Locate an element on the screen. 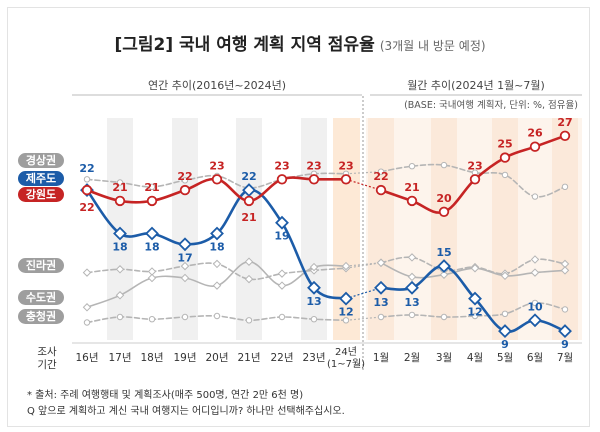 The height and width of the screenshot is (432, 600). x-tick-8-b: (1~7월) is located at coordinates (346, 364).